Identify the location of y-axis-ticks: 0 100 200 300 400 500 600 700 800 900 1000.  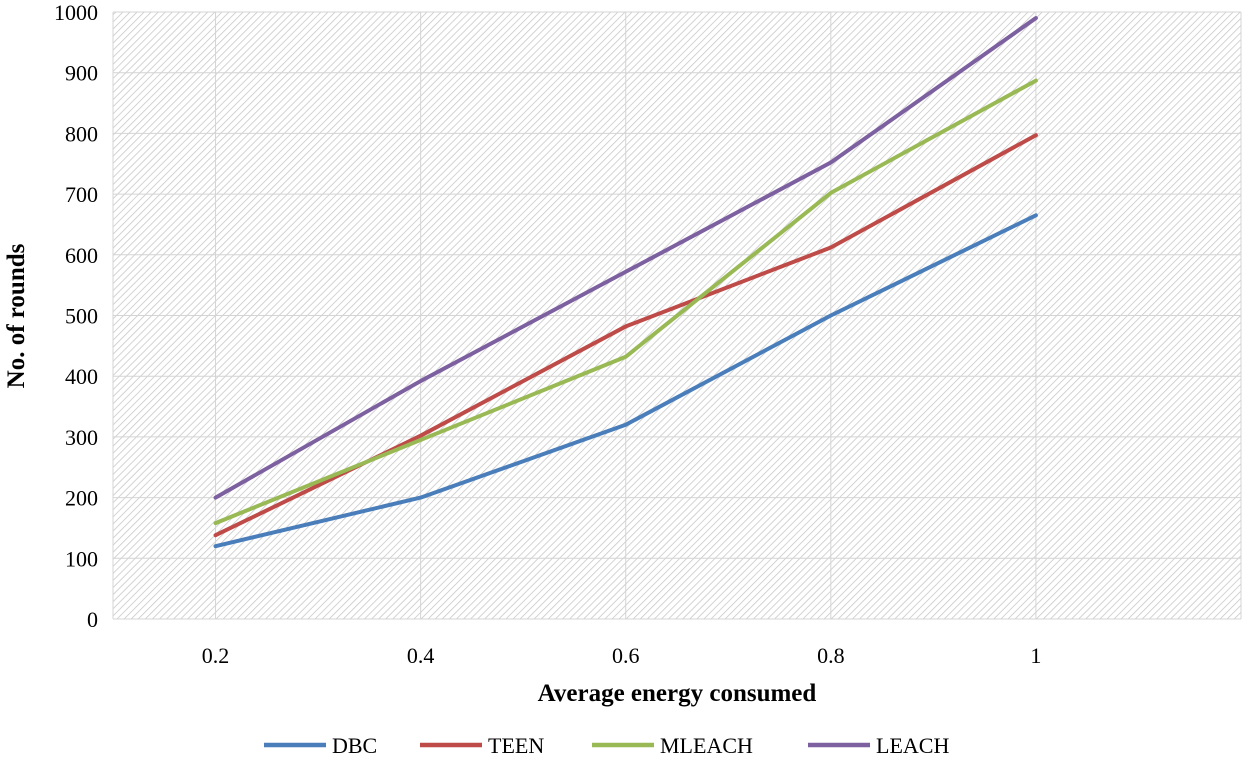
(76, 316).